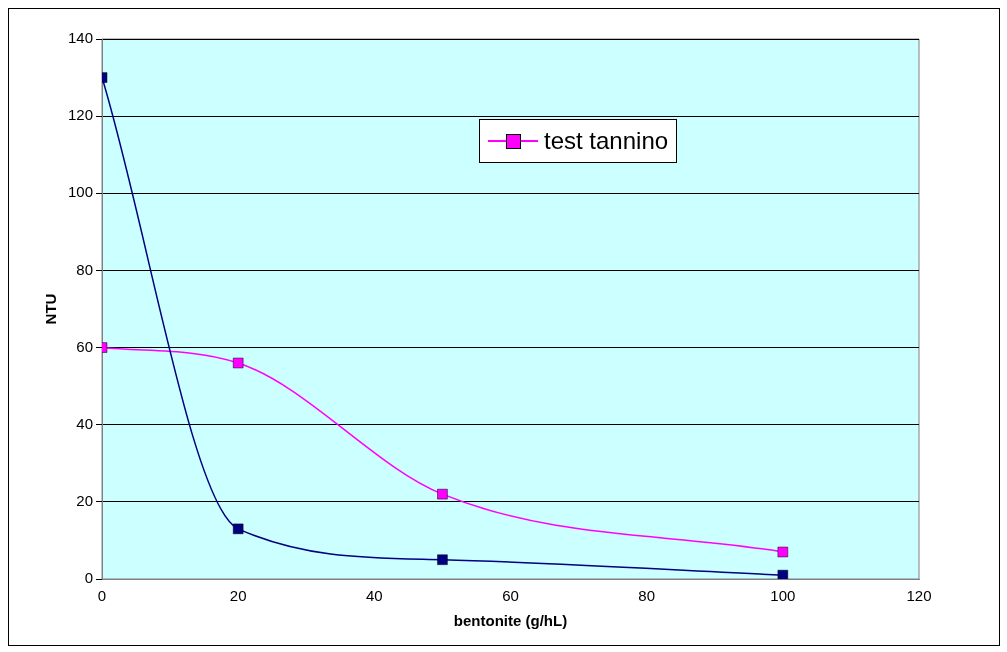  I want to click on x-tick-label: 120, so click(919, 596).